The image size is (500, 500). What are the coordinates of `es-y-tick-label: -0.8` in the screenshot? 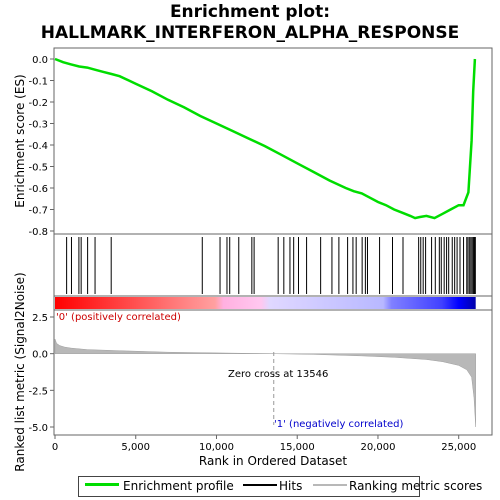 It's located at (38, 232).